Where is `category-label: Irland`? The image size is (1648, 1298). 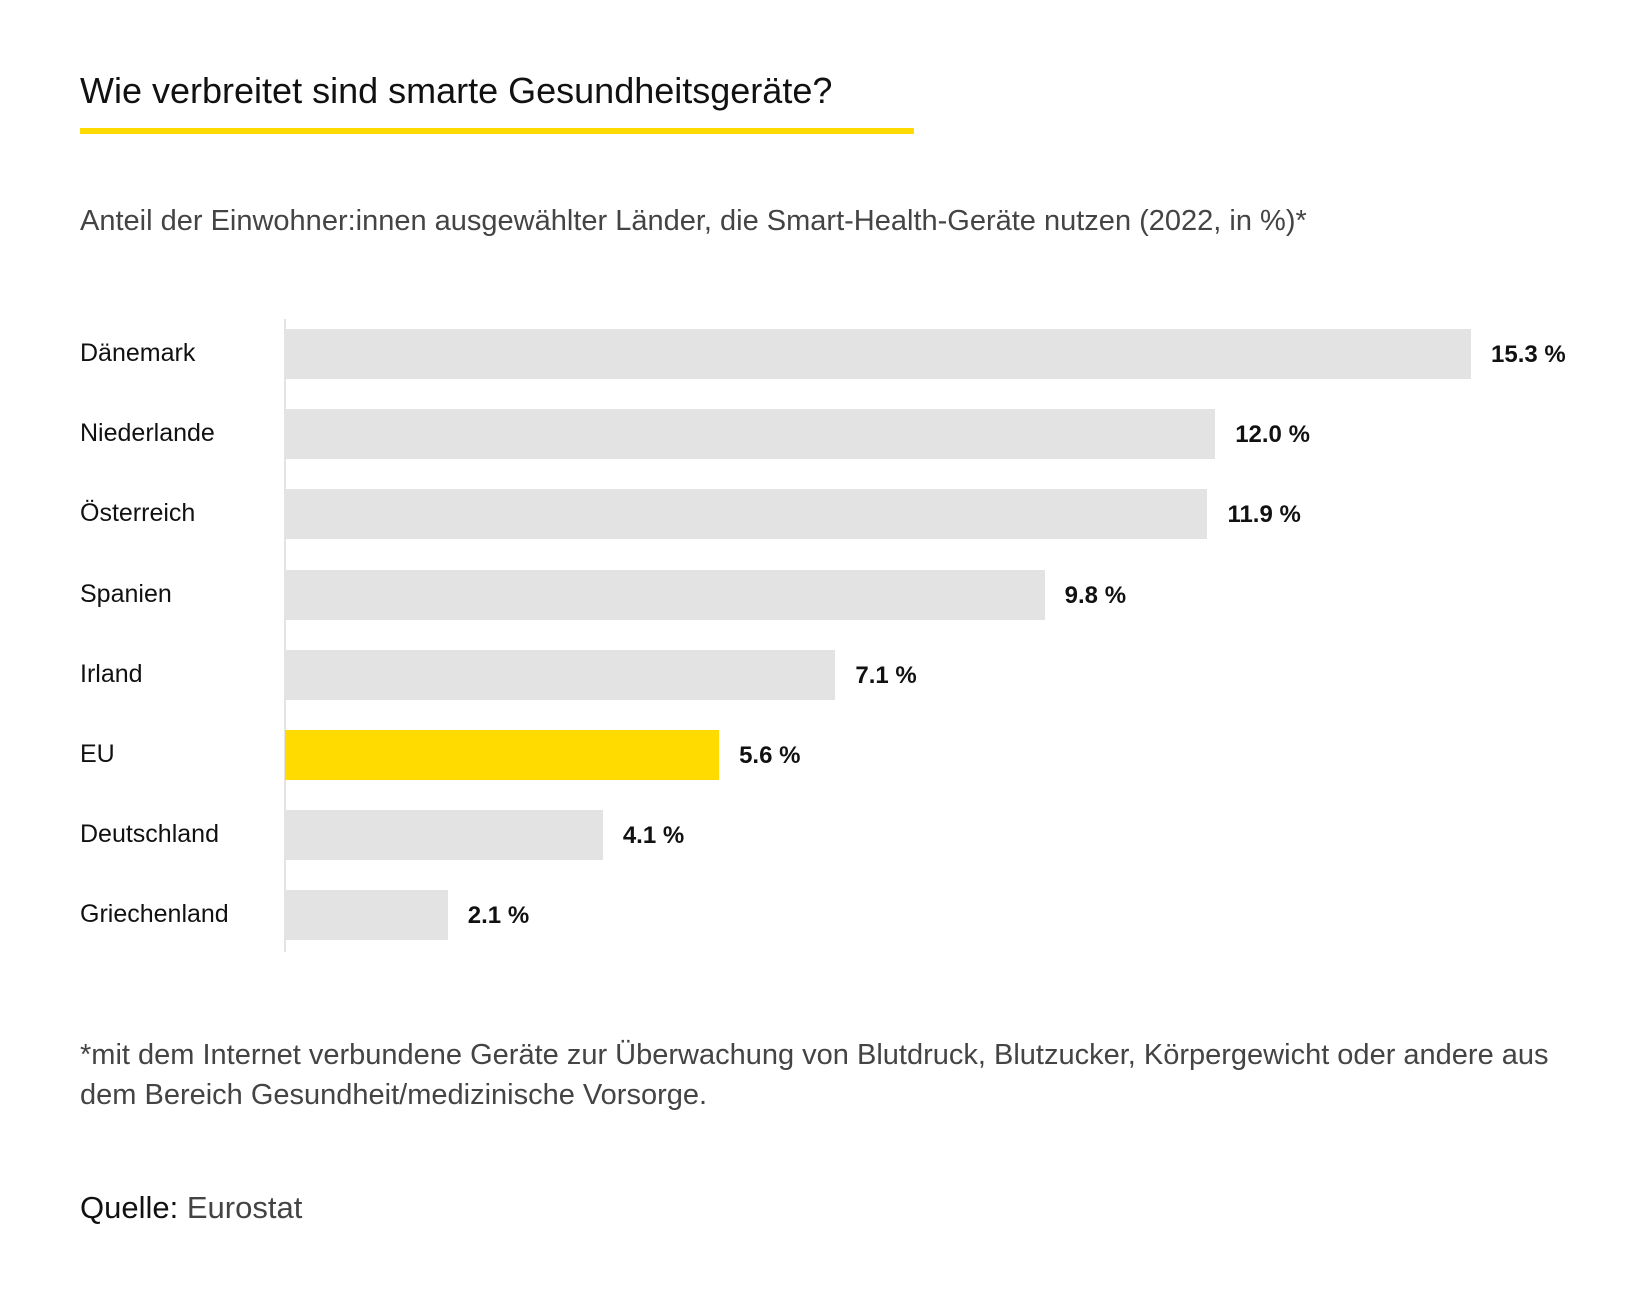 category-label: Irland is located at coordinates (111, 673).